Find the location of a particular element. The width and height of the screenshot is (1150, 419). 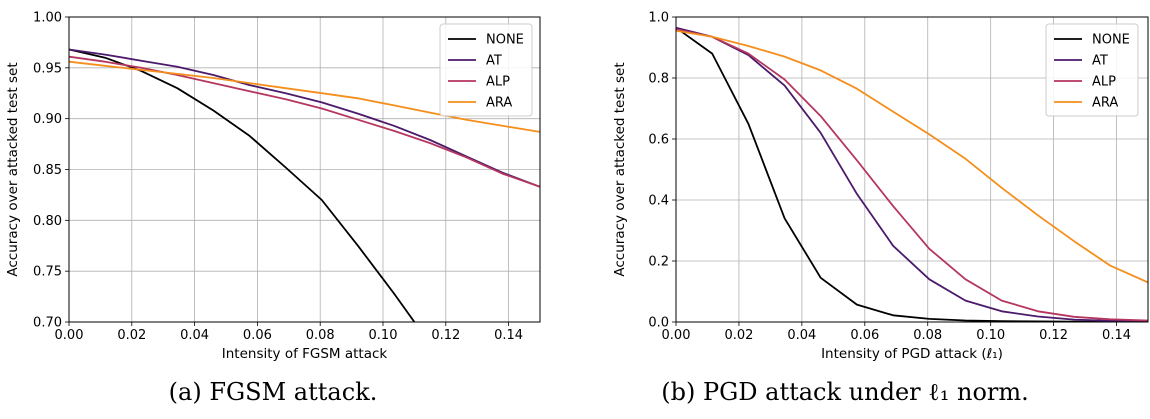

chart2-x-tick-label: 0.08 is located at coordinates (927, 335).